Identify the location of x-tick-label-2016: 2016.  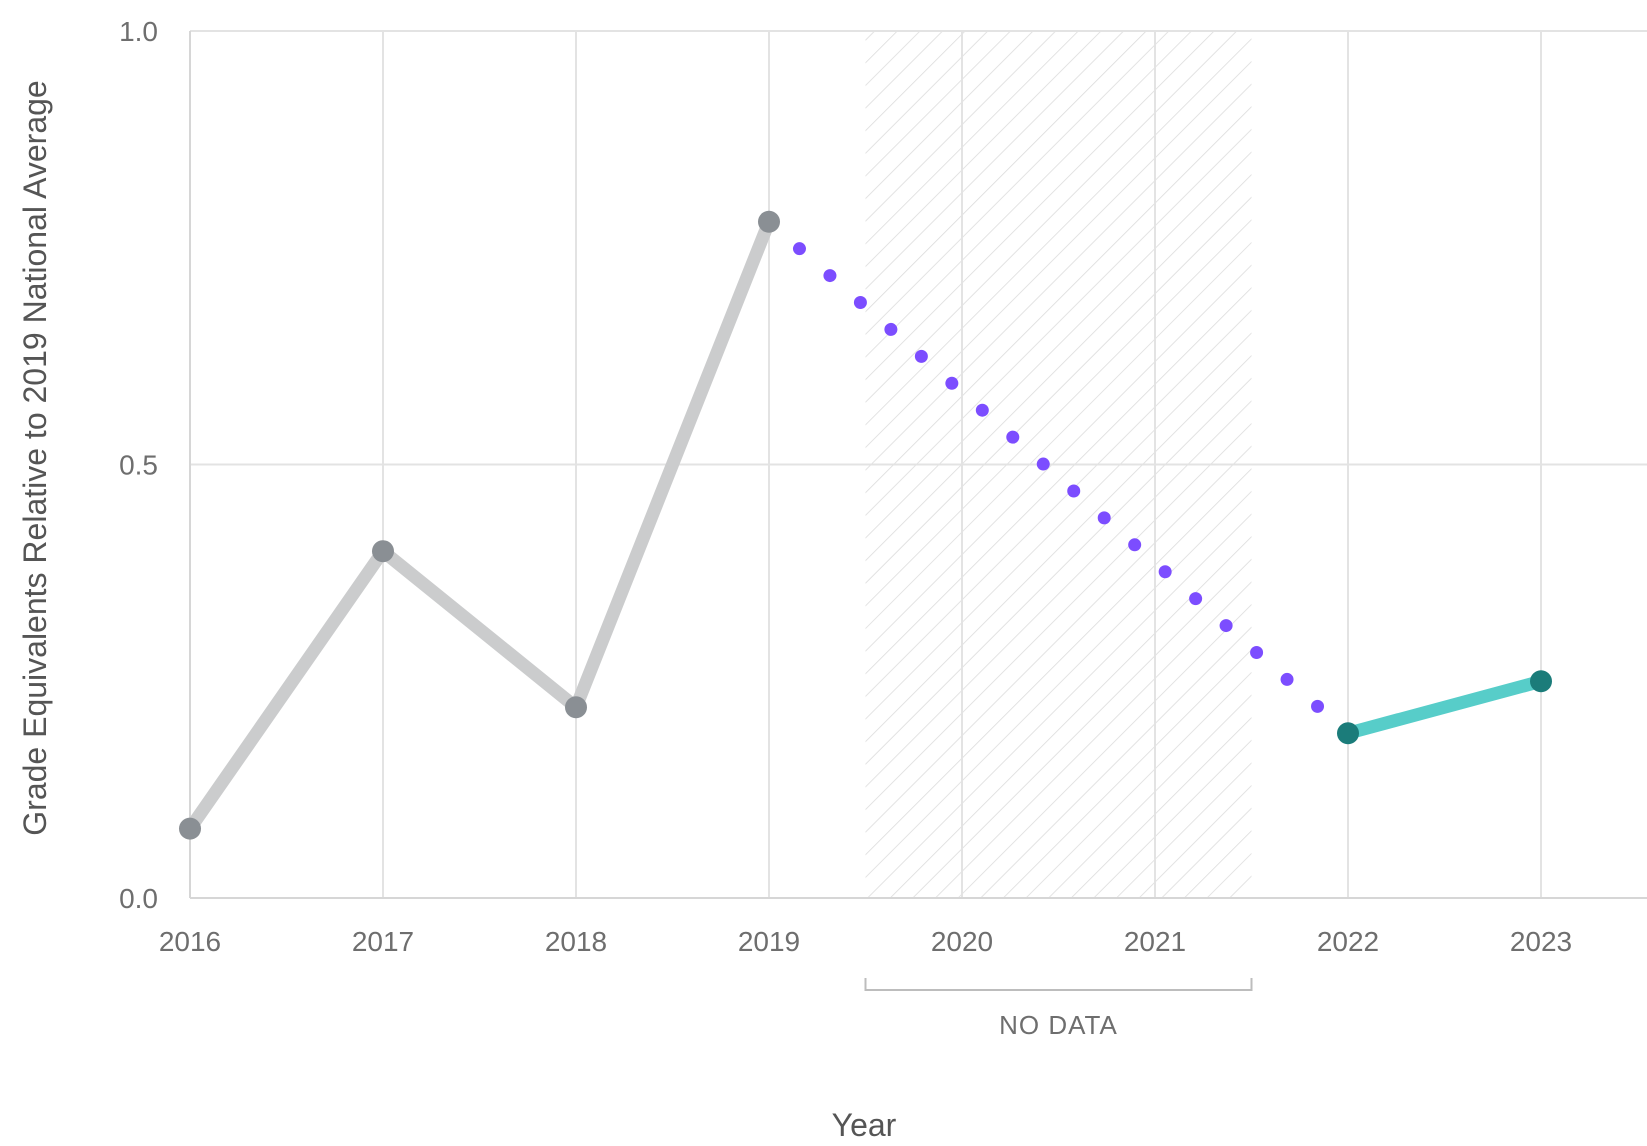
(190, 941).